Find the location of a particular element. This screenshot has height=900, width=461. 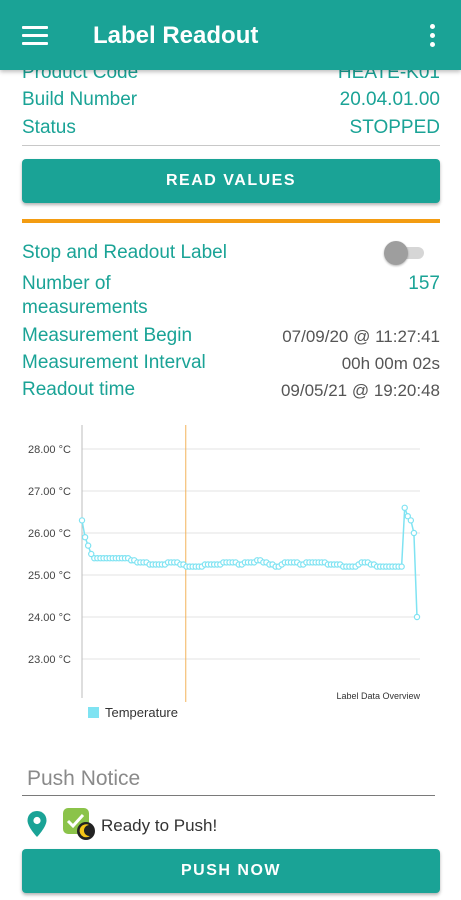

stop-readout-label: Stop and Readout Label is located at coordinates (124, 252).